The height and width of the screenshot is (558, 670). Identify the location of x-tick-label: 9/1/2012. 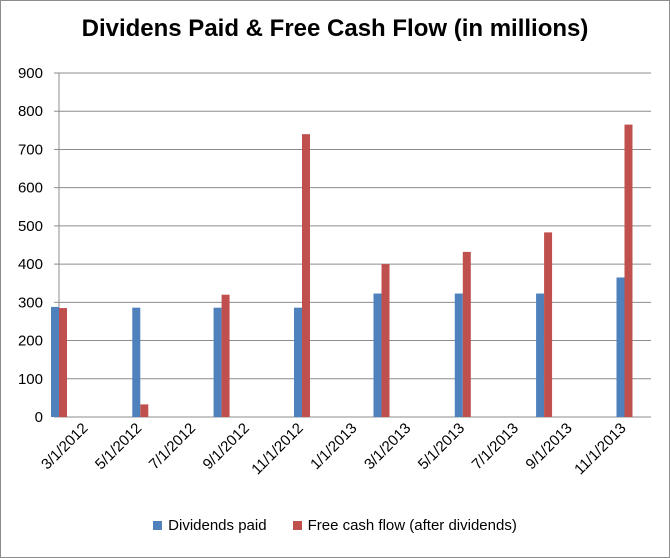
(226, 446).